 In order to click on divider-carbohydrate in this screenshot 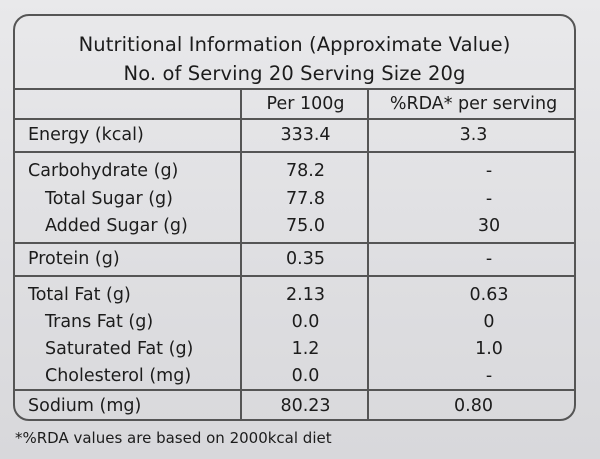, I will do `click(294, 243)`.